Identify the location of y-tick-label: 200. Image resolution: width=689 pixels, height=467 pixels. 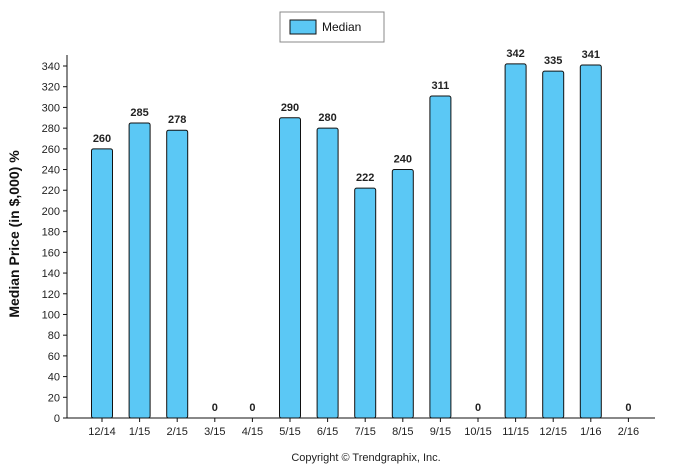
(51, 212).